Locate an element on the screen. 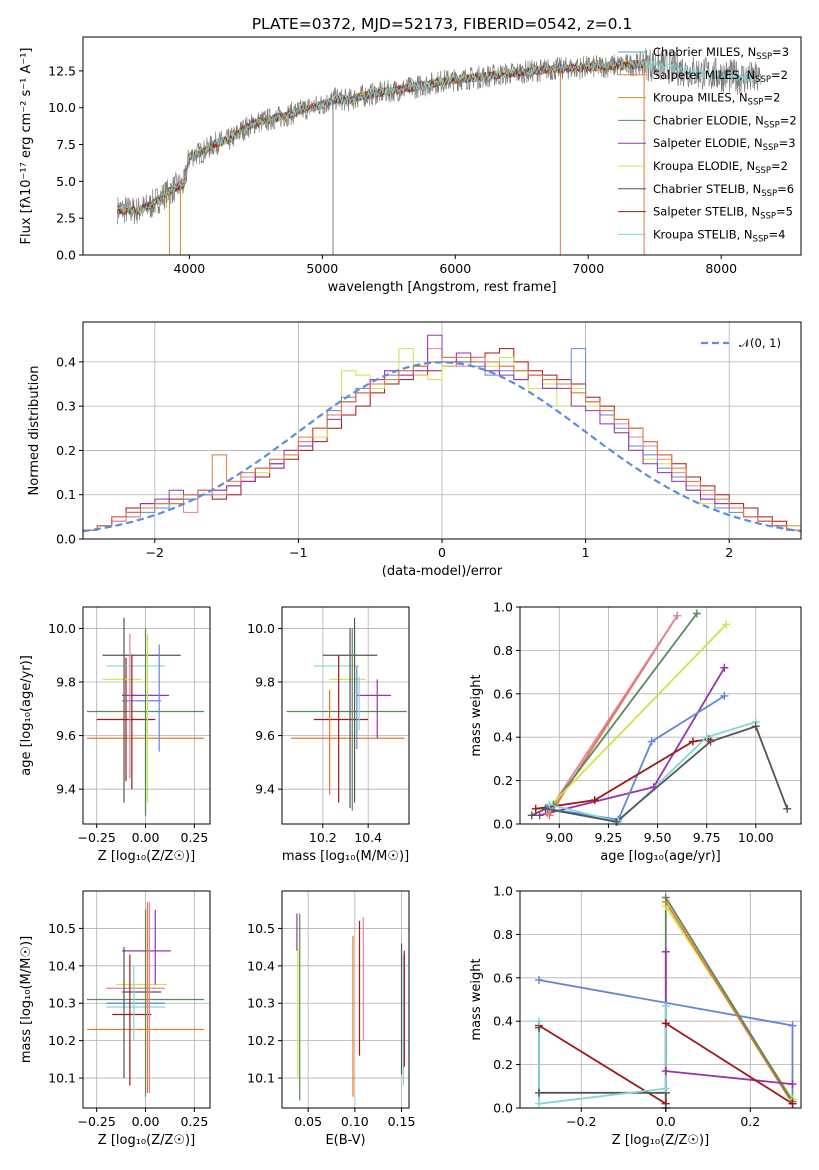 This screenshot has height=1170, width=819. legend-entry: Salpeter STELIB, NSSP=5 is located at coordinates (723, 213).